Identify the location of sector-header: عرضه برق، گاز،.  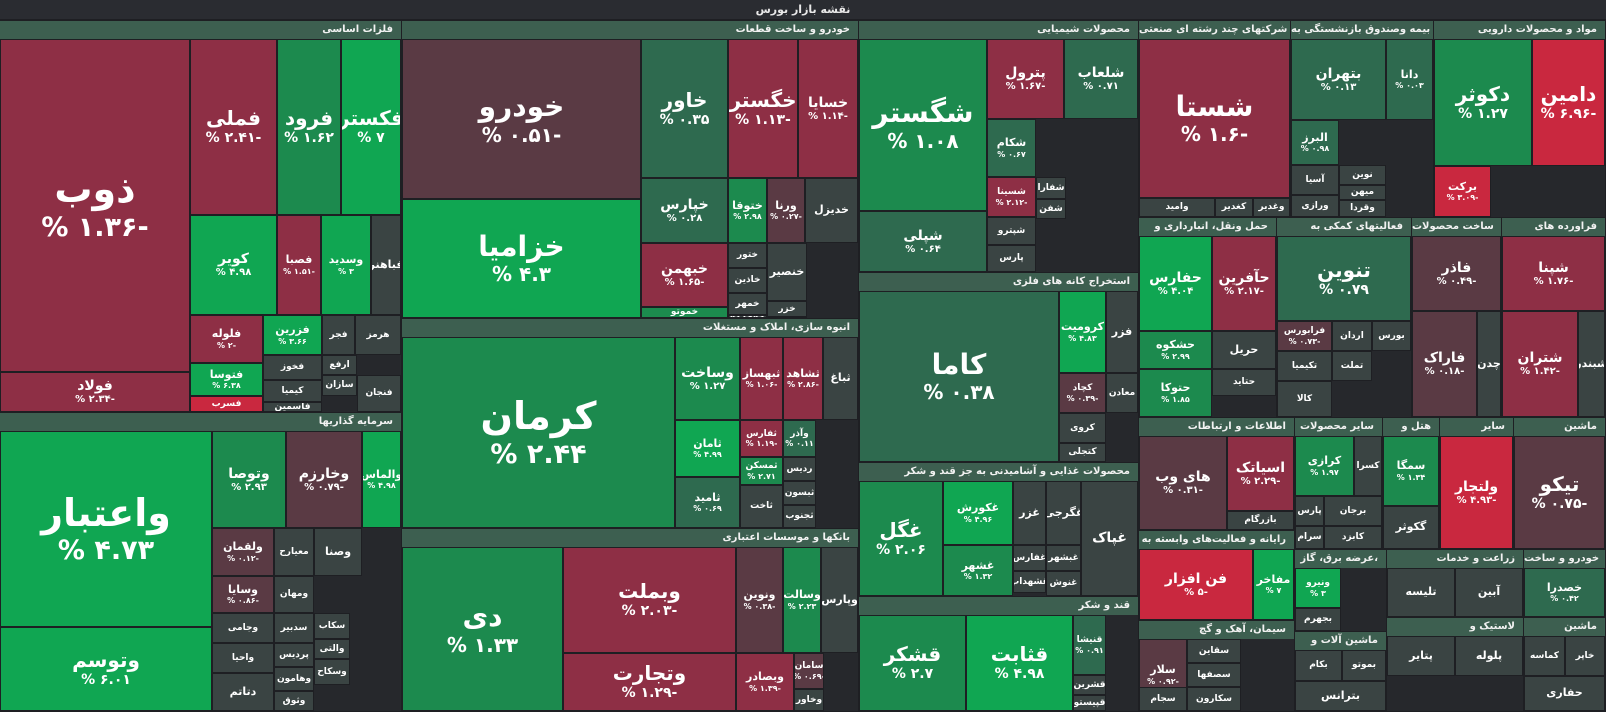
(1340, 559).